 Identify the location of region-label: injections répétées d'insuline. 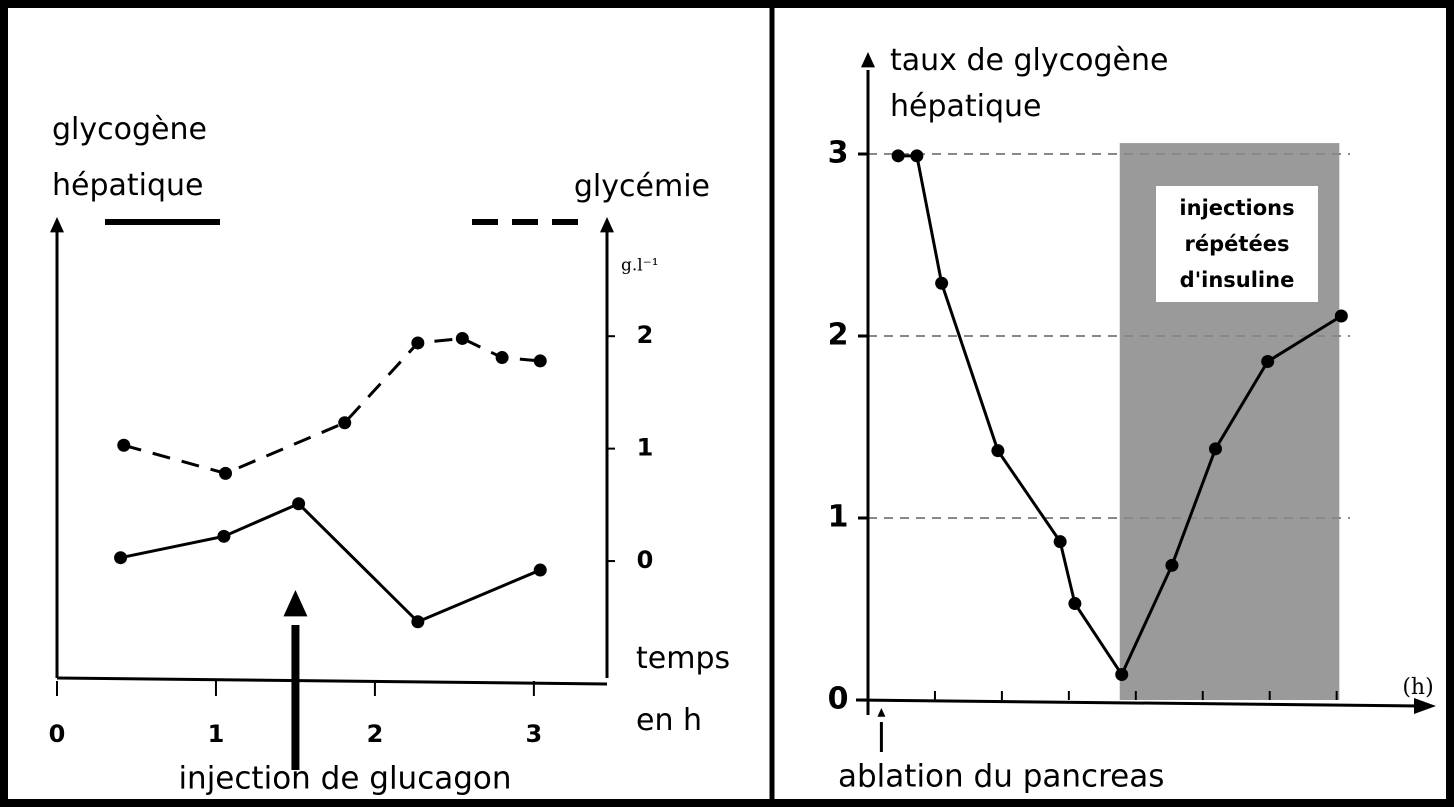
(1237, 244).